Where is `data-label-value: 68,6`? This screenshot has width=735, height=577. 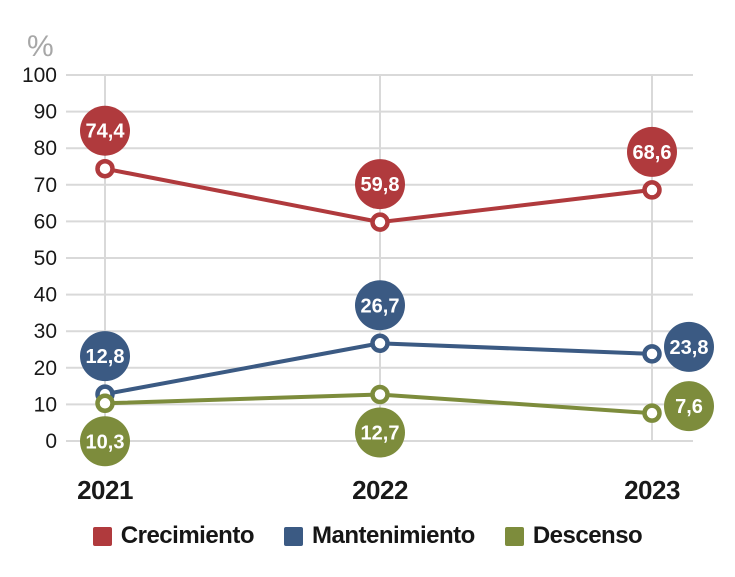 data-label-value: 68,6 is located at coordinates (652, 153).